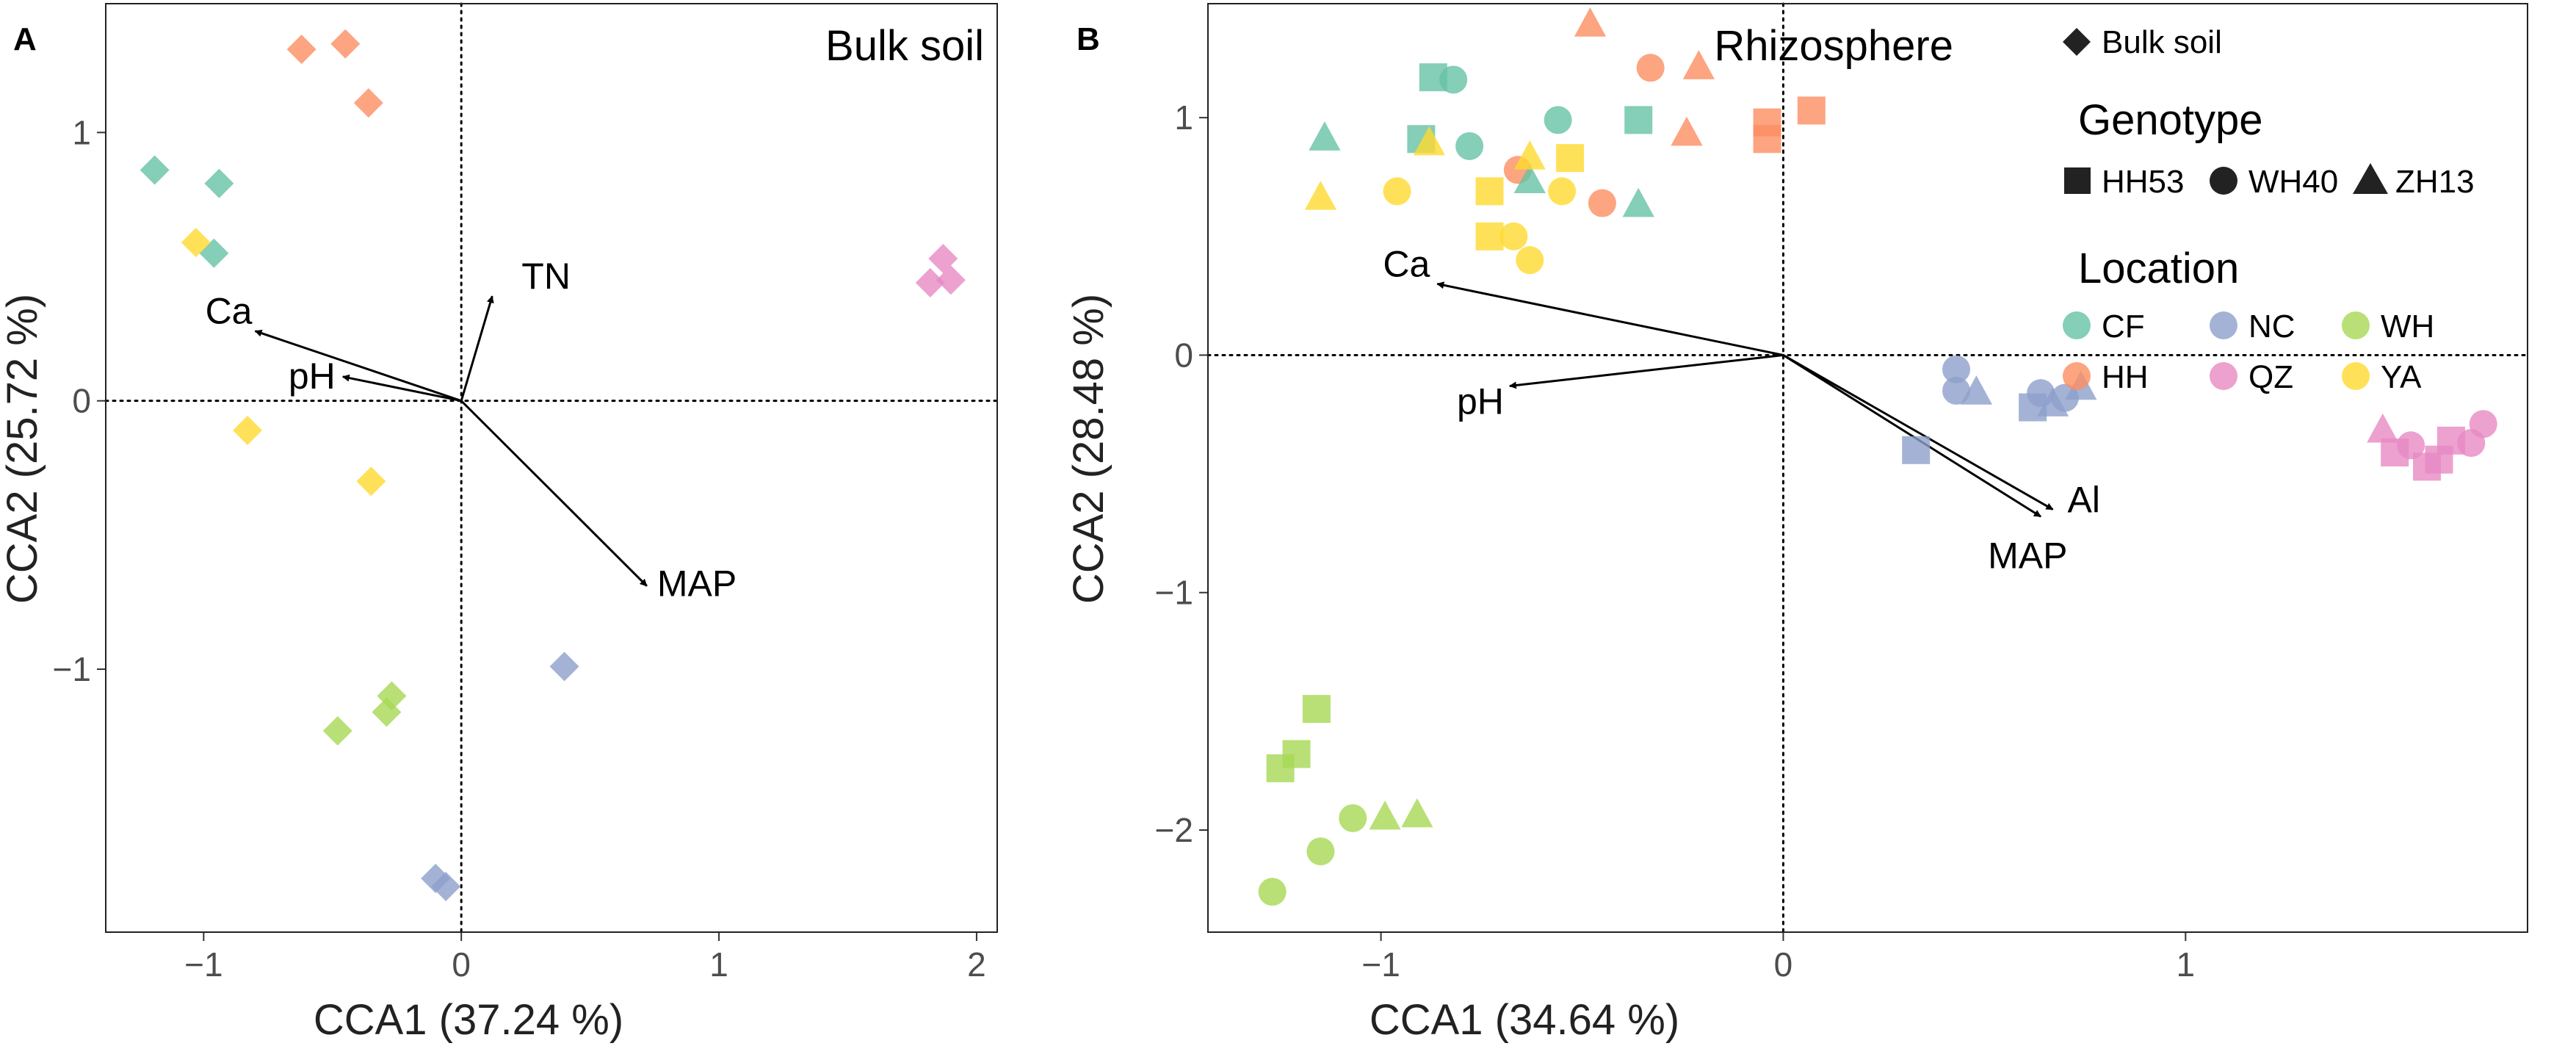 This screenshot has height=1046, width=2576. I want to click on x-tick-label: 2, so click(976, 964).